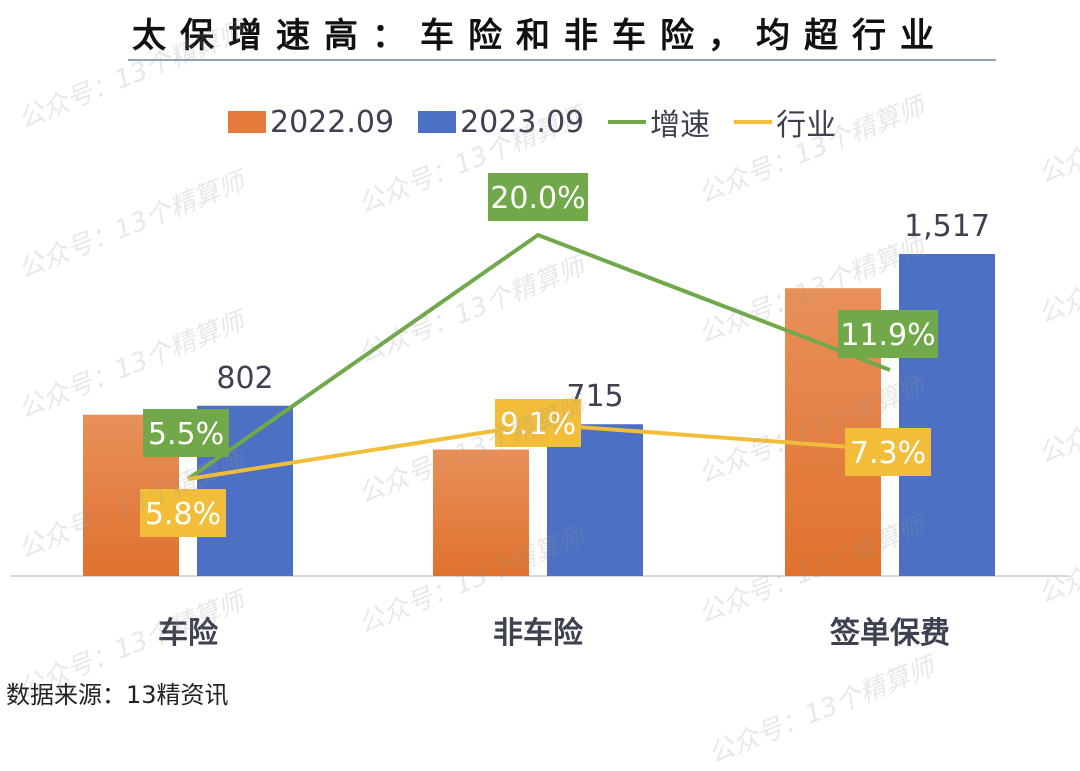  Describe the element at coordinates (540, 36) in the screenshot. I see `chart-title: 太保增速高：车险和非车险，均超行业` at that location.